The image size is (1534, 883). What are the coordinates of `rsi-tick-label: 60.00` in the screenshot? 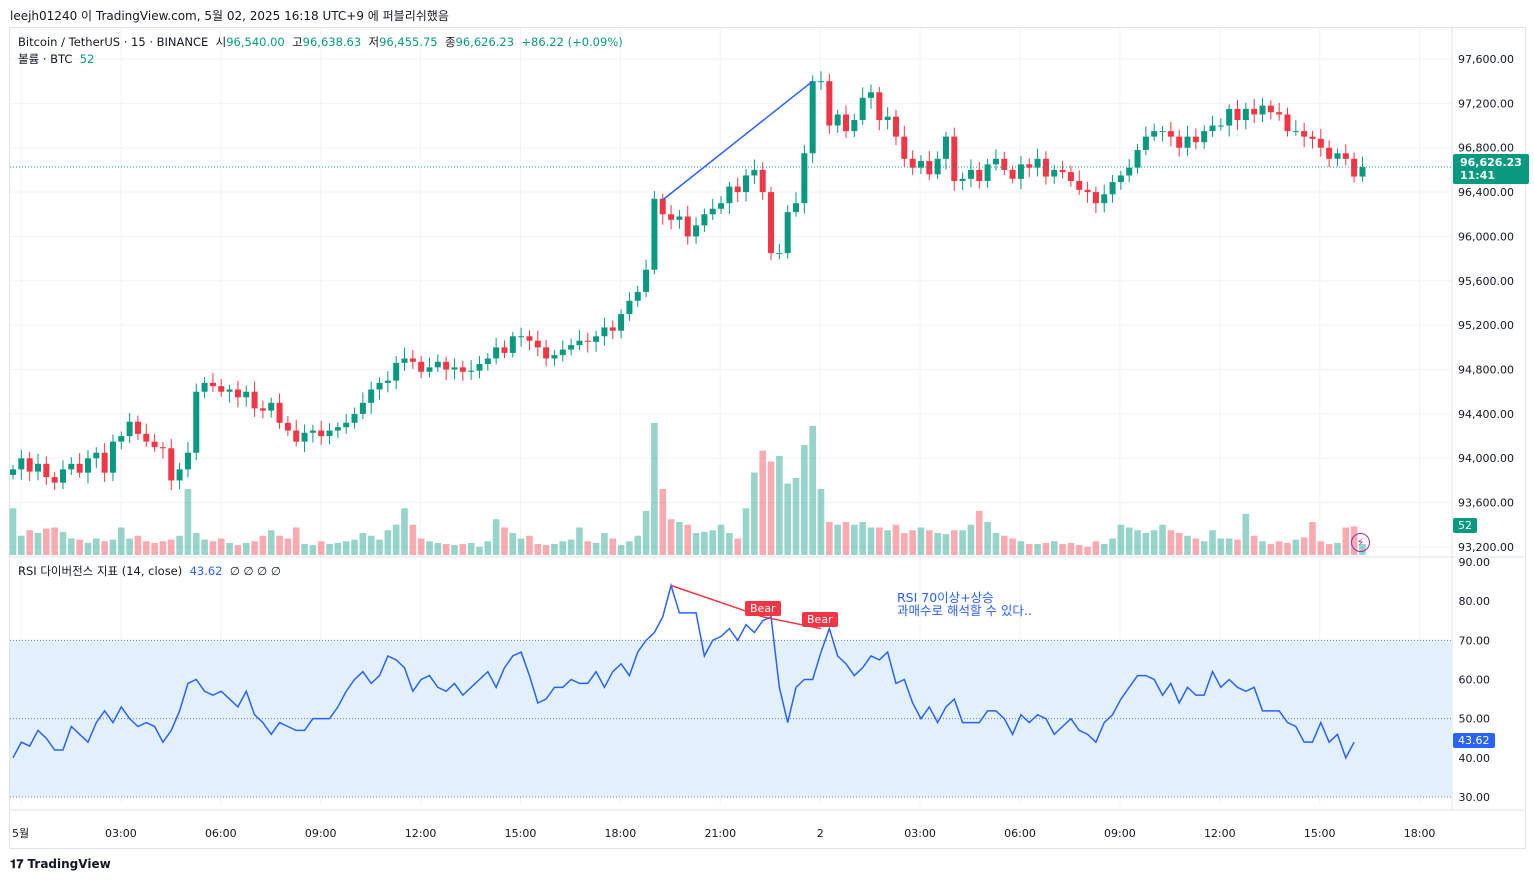 It's located at (1475, 680).